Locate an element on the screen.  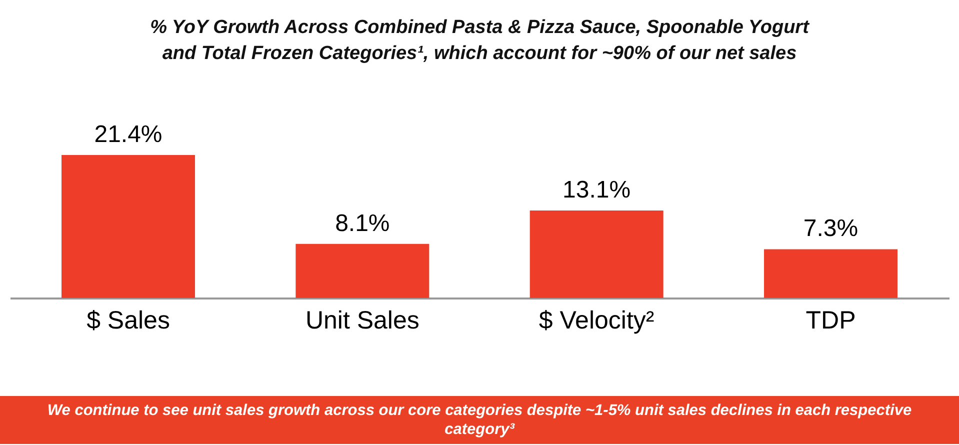
data-label: 21.4% is located at coordinates (128, 134).